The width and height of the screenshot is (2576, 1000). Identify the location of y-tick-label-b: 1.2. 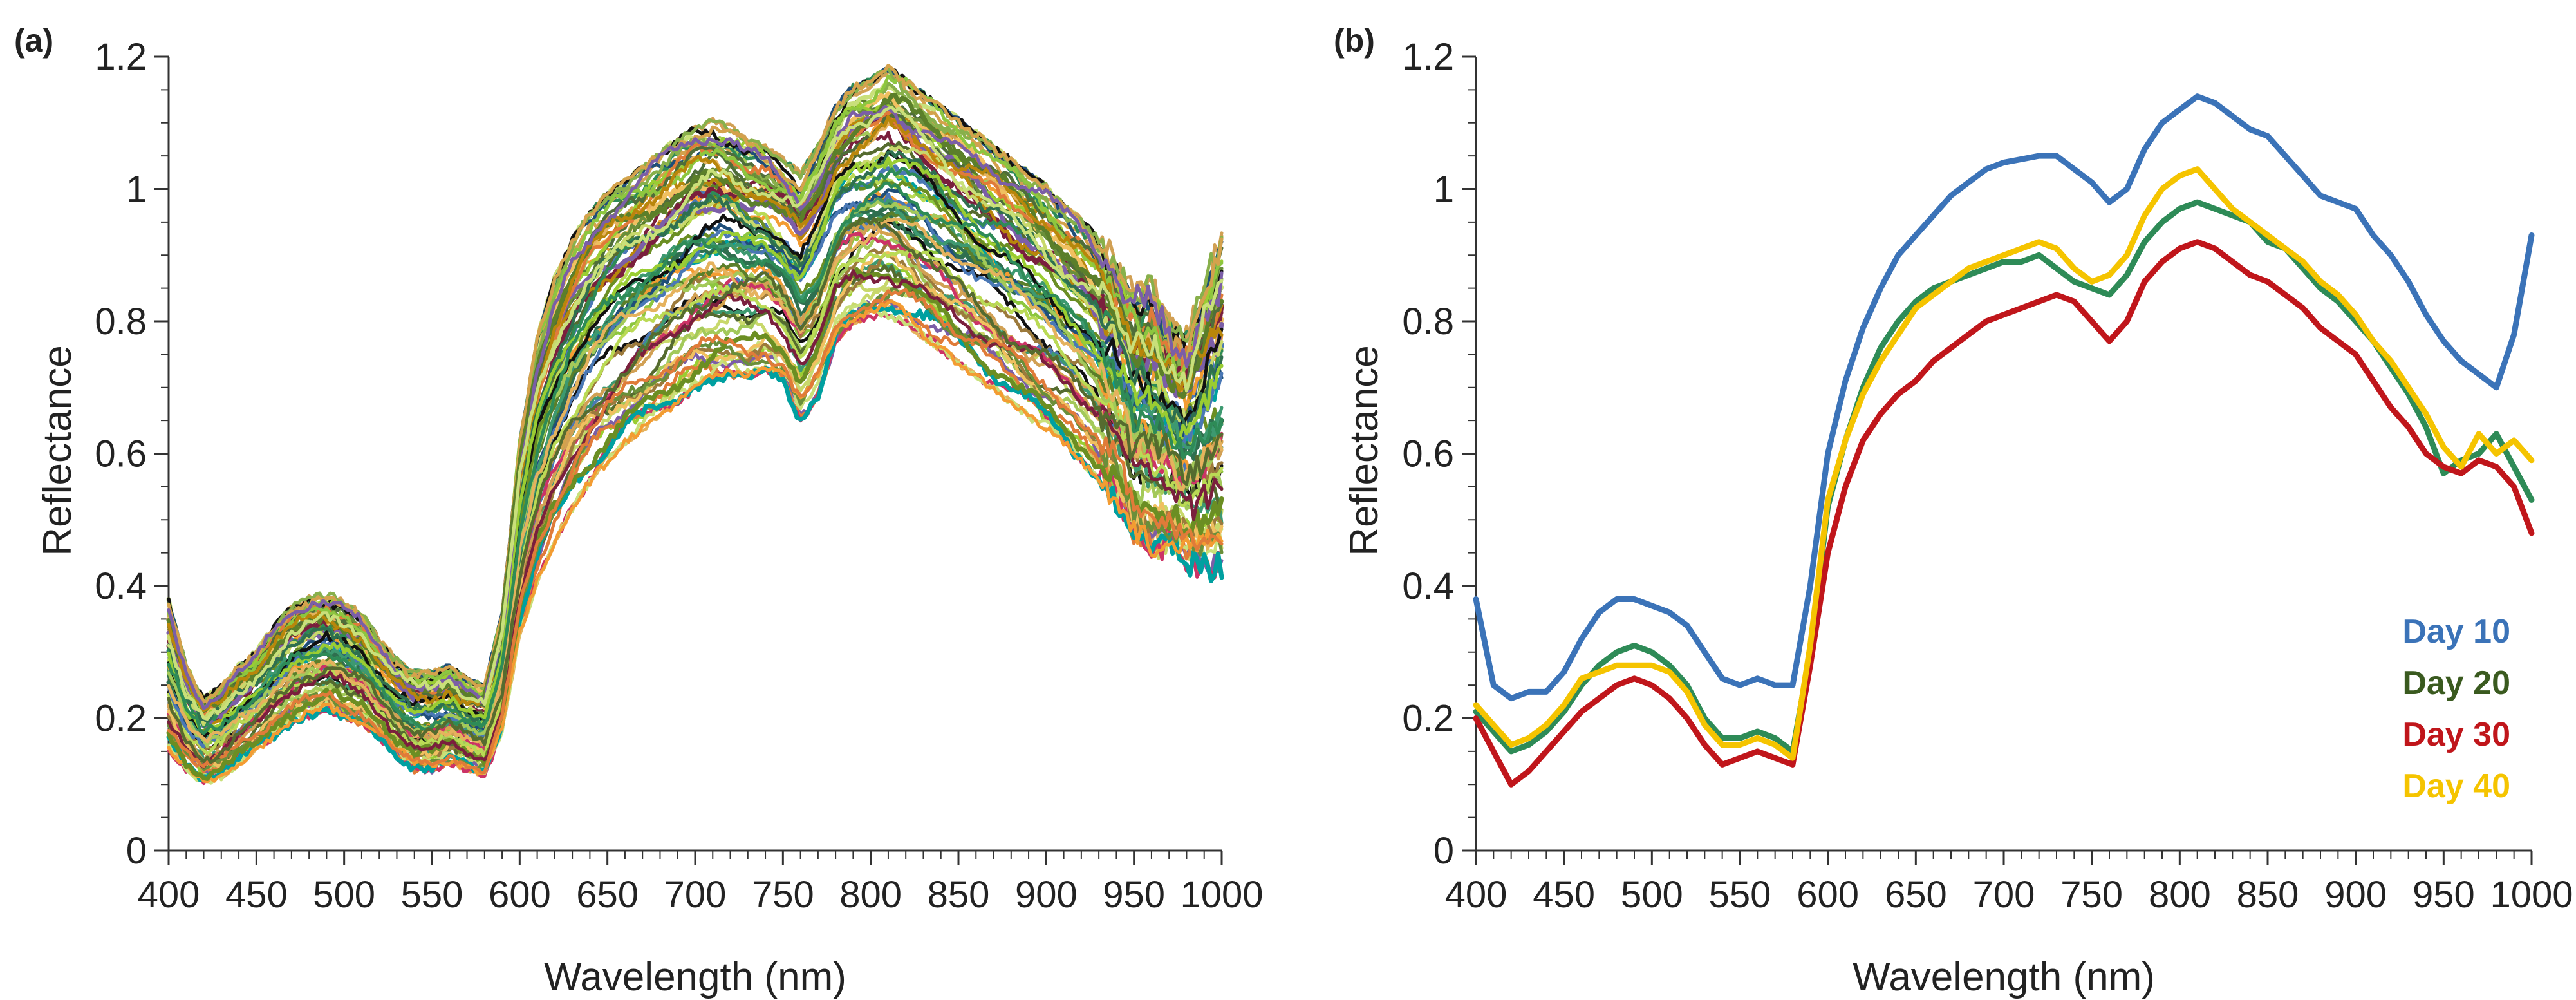
(1428, 57).